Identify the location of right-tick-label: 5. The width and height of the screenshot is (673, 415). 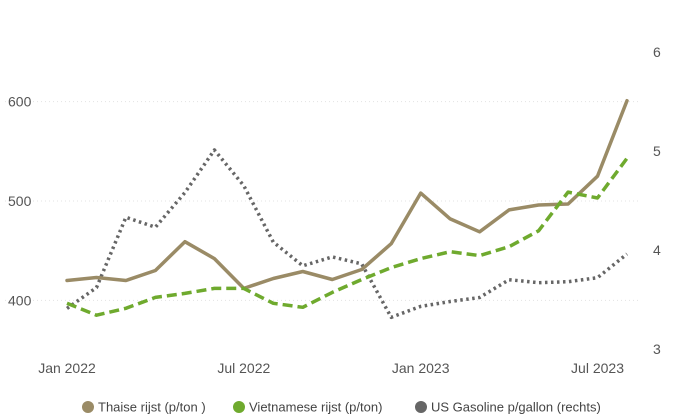
(657, 151).